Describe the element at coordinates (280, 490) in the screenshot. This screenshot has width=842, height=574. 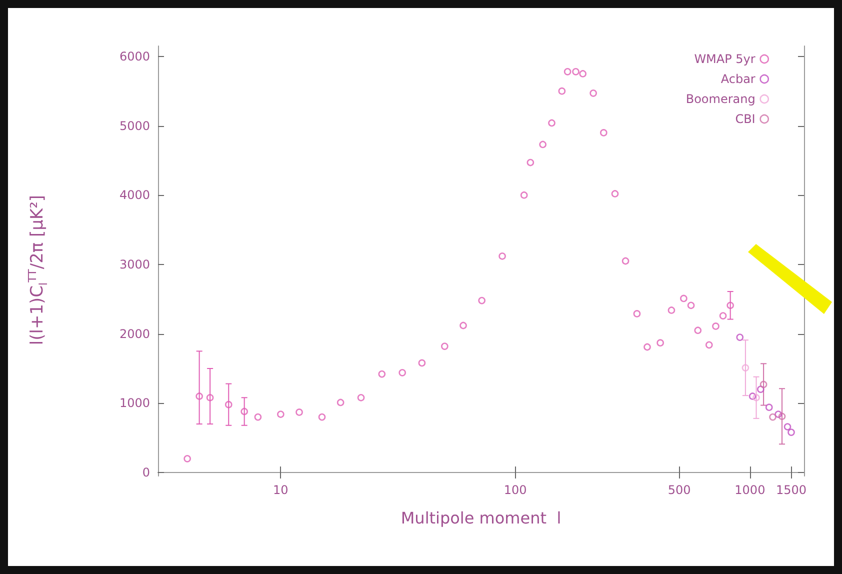
I see `x-tick-label: 10` at that location.